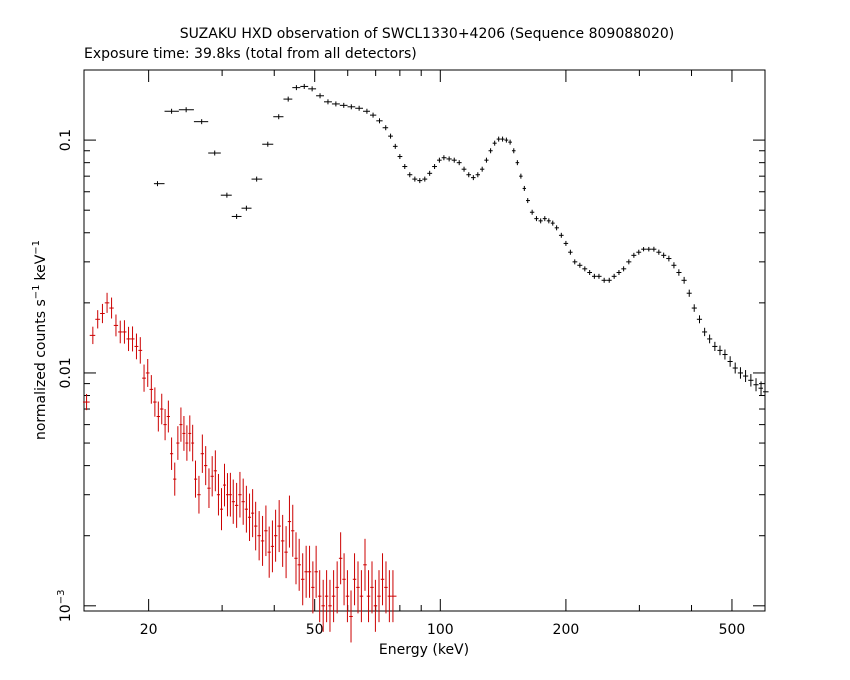  Describe the element at coordinates (40, 340) in the screenshot. I see `y-axis-label: normalized counts s−1keV−1` at that location.